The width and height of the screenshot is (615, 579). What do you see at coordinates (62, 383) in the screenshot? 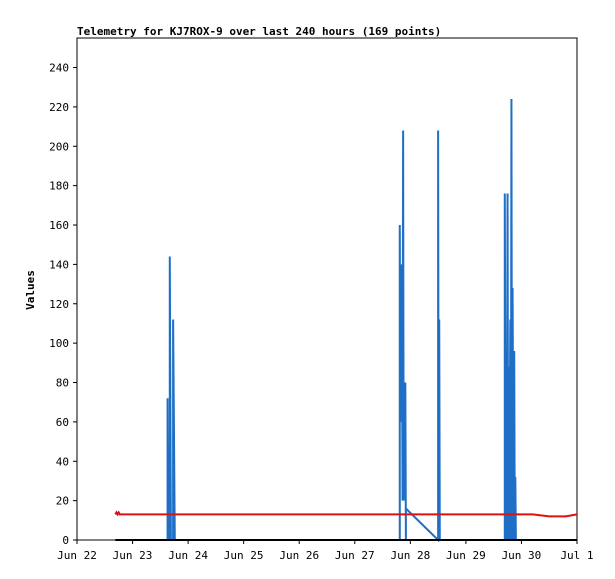
I see `y-tick-label: 80` at bounding box center [62, 383].